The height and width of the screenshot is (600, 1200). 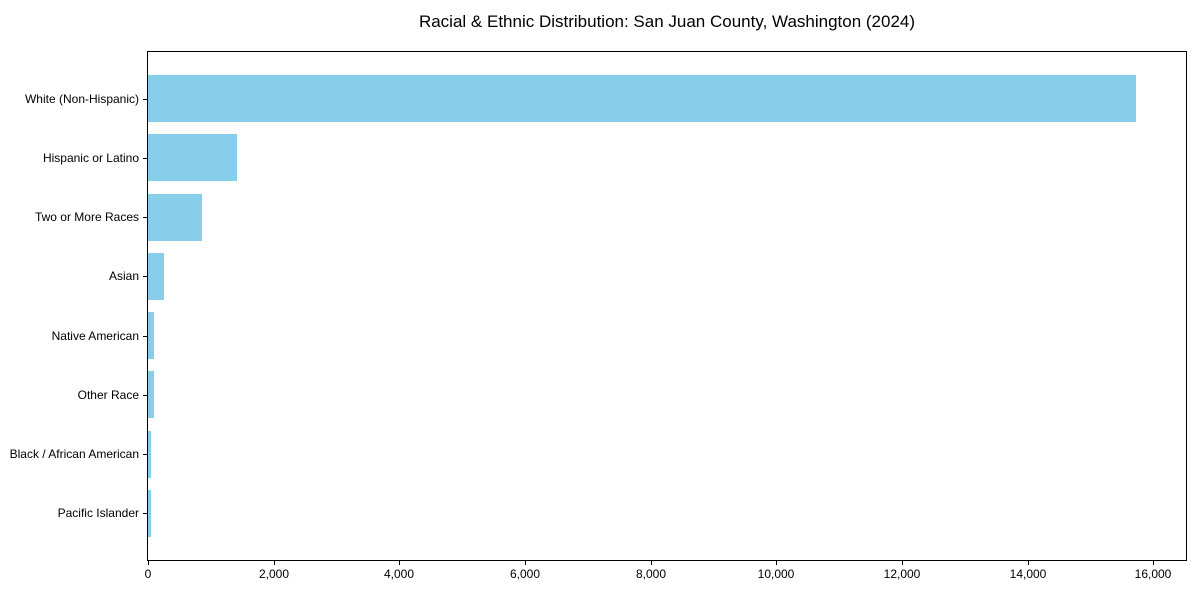 I want to click on y-axis-label: Other Race, so click(x=108, y=395).